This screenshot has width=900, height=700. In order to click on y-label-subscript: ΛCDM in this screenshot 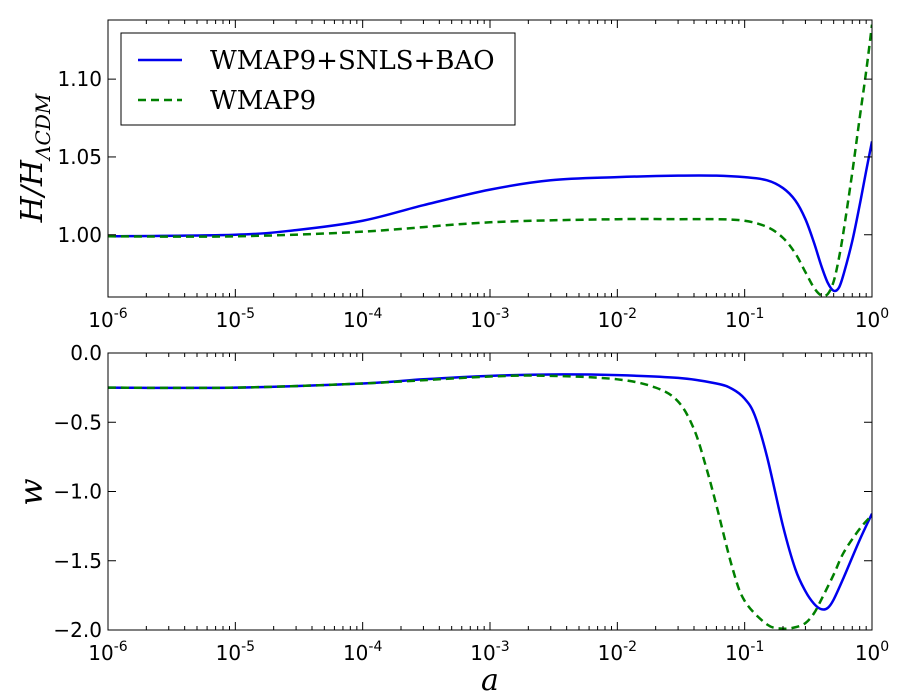, I will do `click(43, 127)`.